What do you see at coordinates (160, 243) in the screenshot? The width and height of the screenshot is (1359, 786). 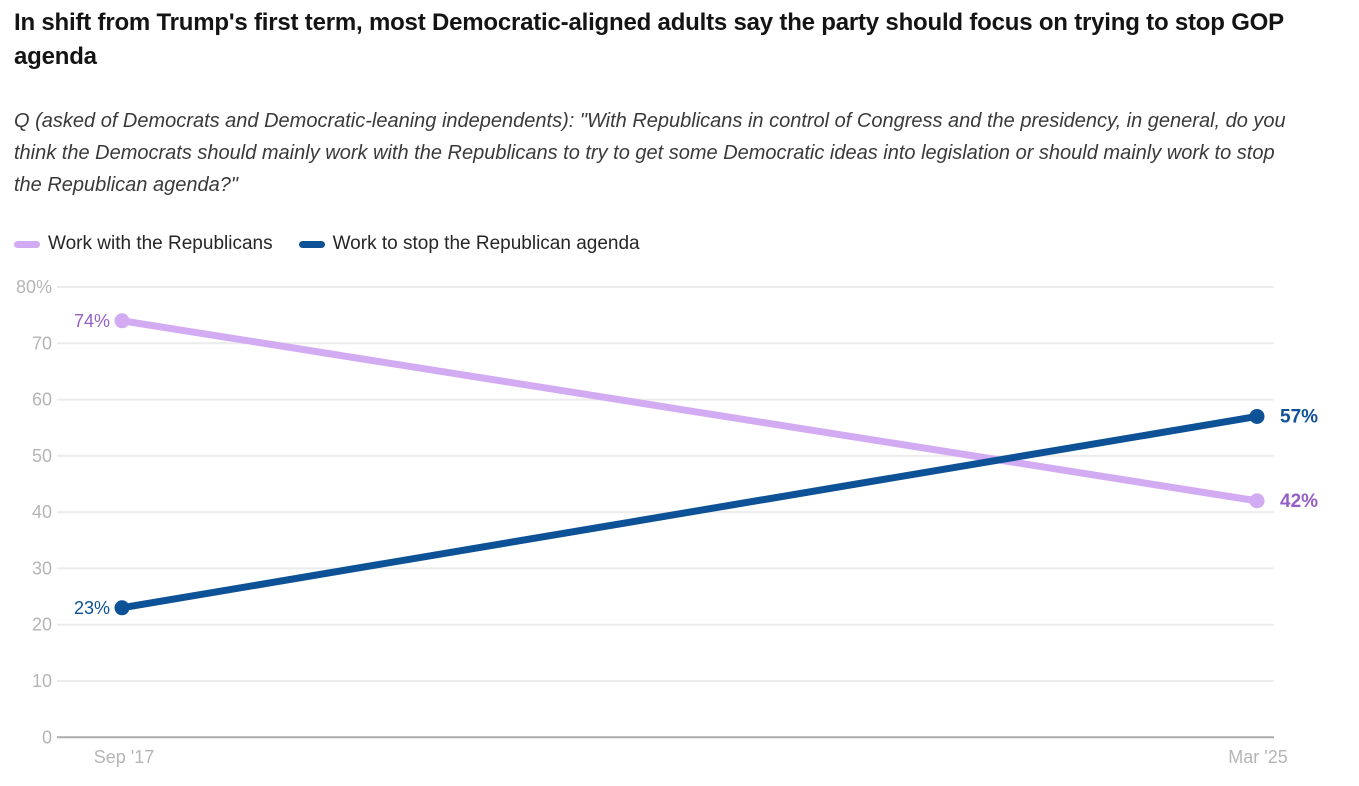 I see `legend-label-work-with-republicans: Work with the Republicans` at bounding box center [160, 243].